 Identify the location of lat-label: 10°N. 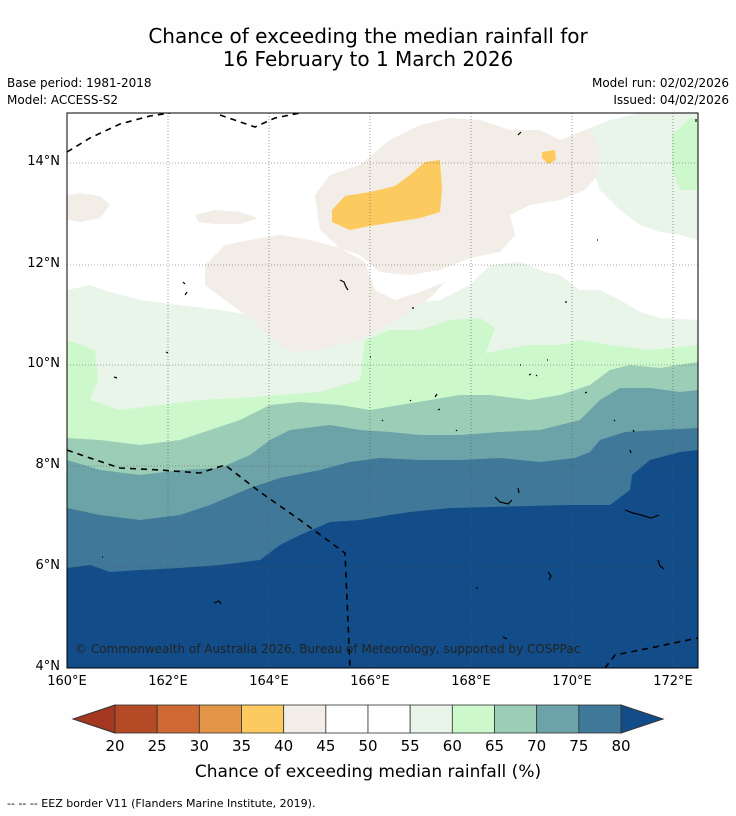
(43, 363).